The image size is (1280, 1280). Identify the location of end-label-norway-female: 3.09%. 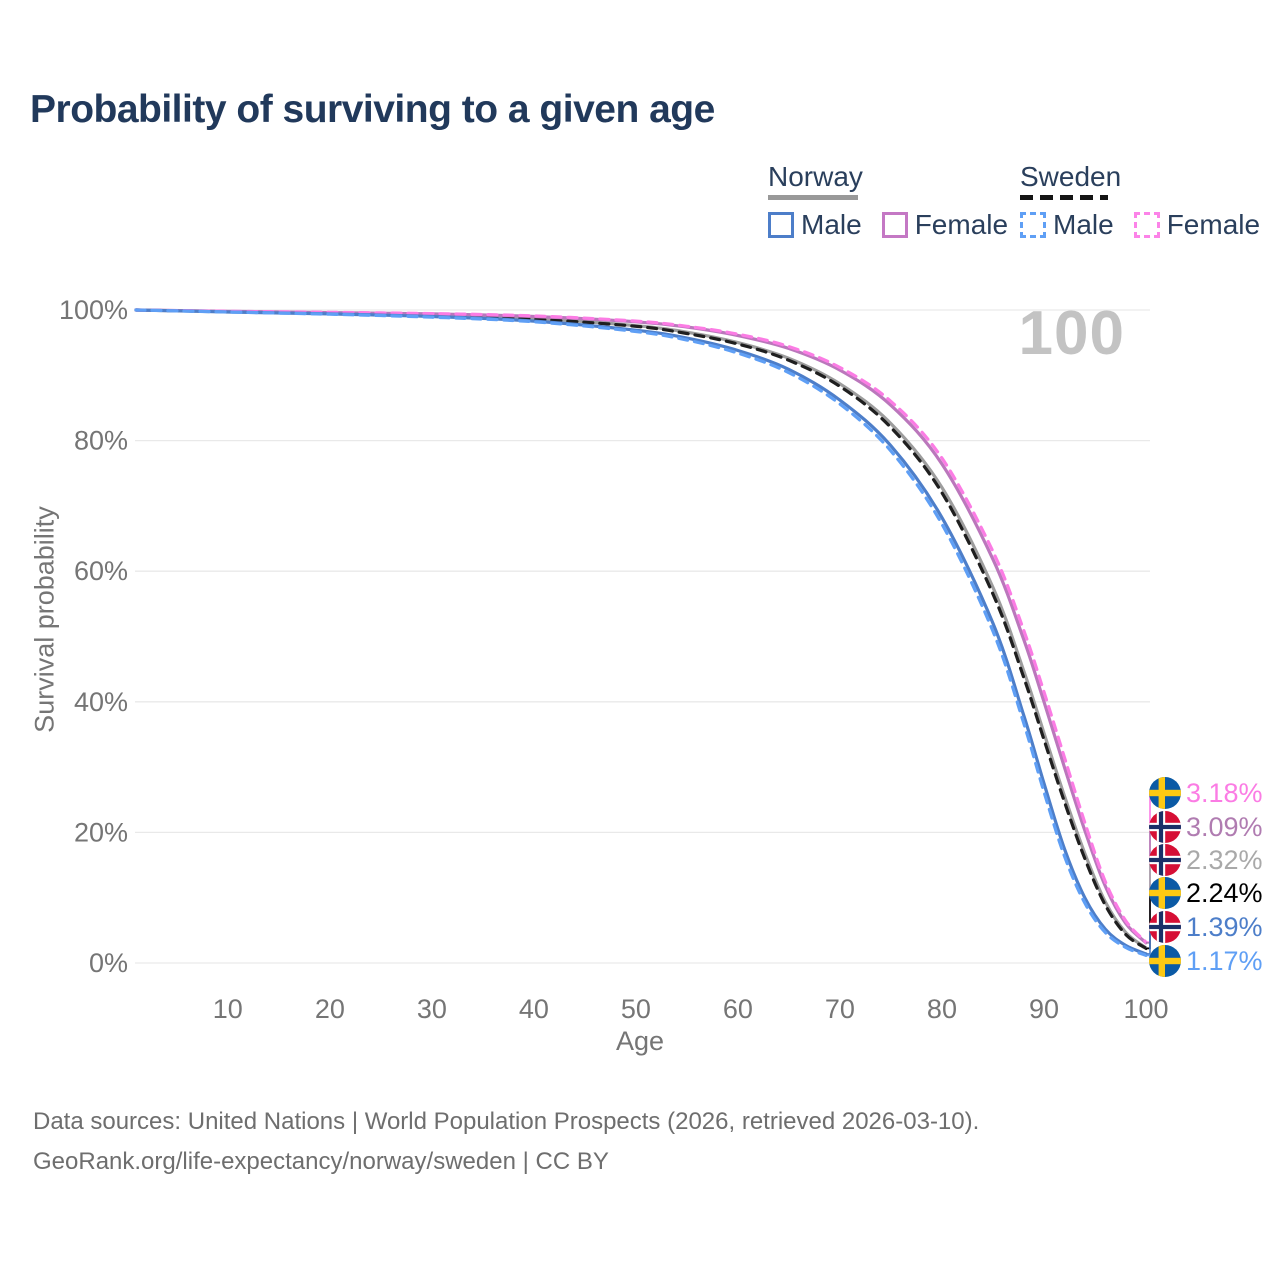
(1206, 827).